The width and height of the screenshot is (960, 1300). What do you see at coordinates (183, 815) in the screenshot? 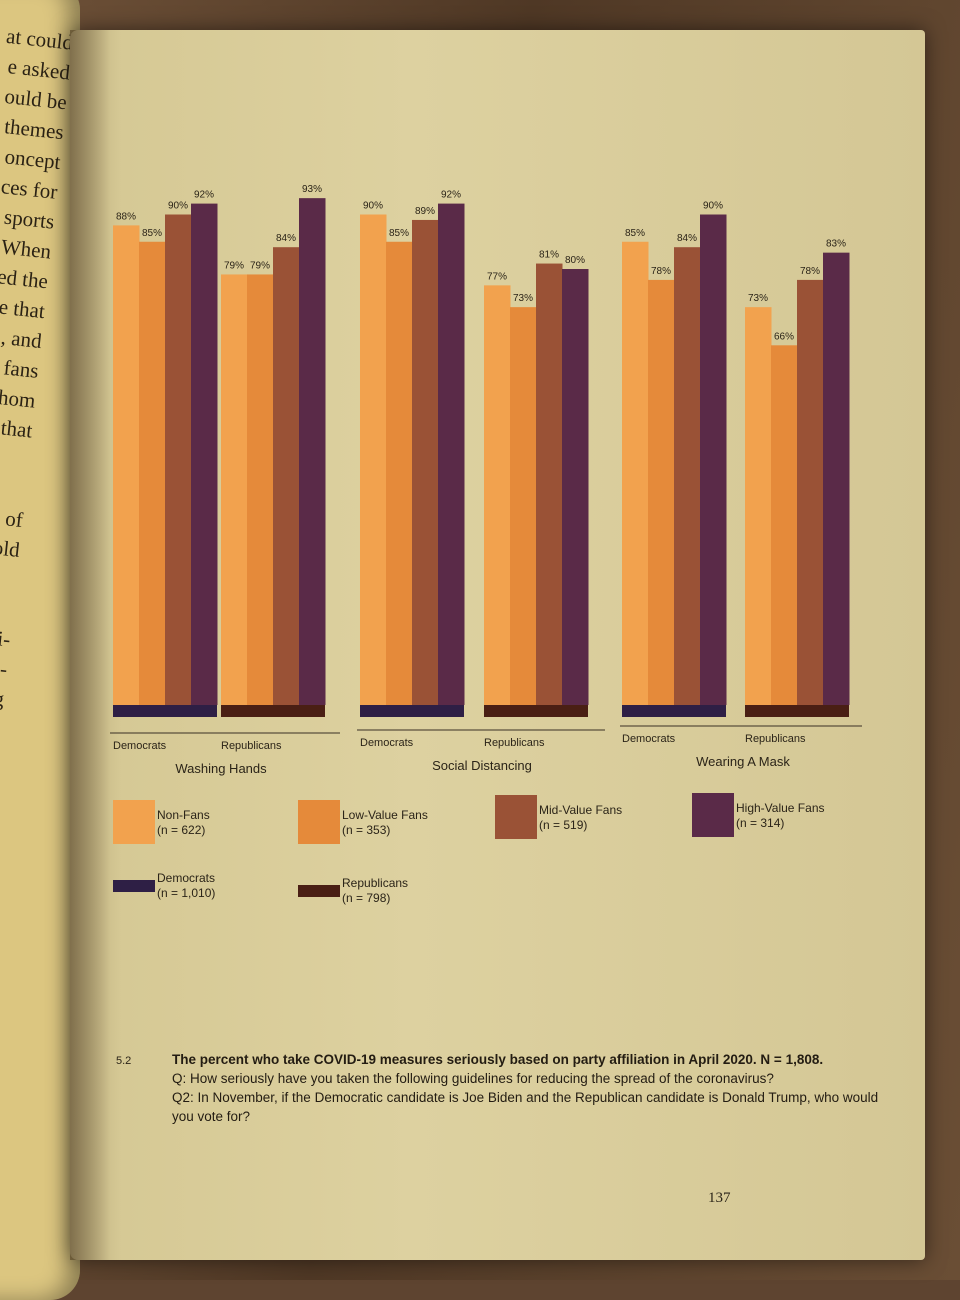
I see `legend-label: Non-Fans` at bounding box center [183, 815].